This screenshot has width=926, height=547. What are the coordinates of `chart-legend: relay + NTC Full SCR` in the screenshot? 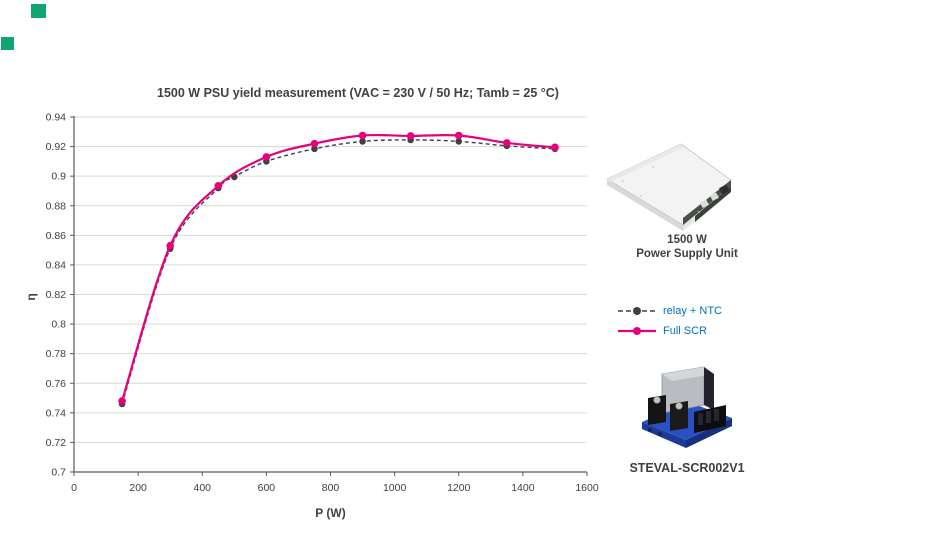 It's located at (669, 321).